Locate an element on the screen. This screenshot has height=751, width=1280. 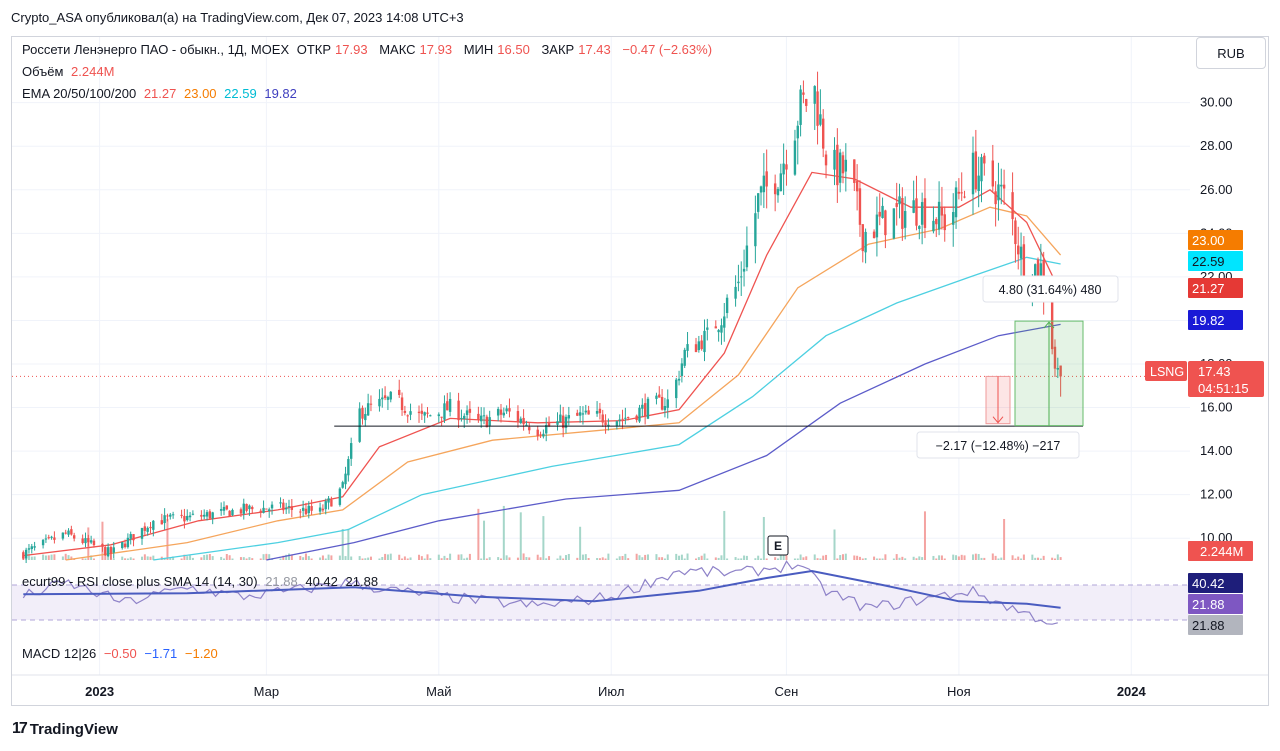
measure-up-text: 4.80 (31.64%) 480 is located at coordinates (1050, 290).